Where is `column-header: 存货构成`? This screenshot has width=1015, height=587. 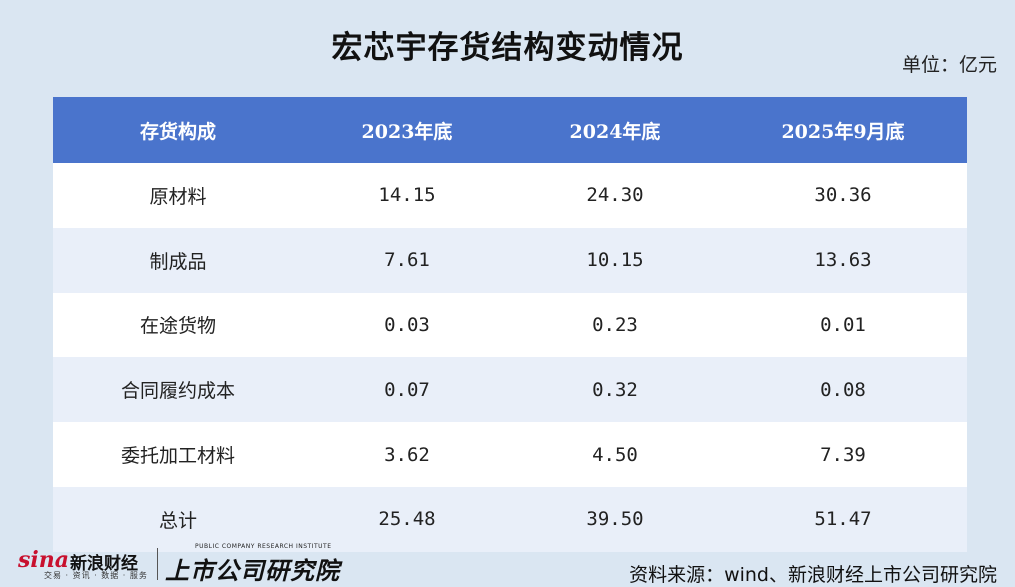
column-header: 存货构成 is located at coordinates (178, 130).